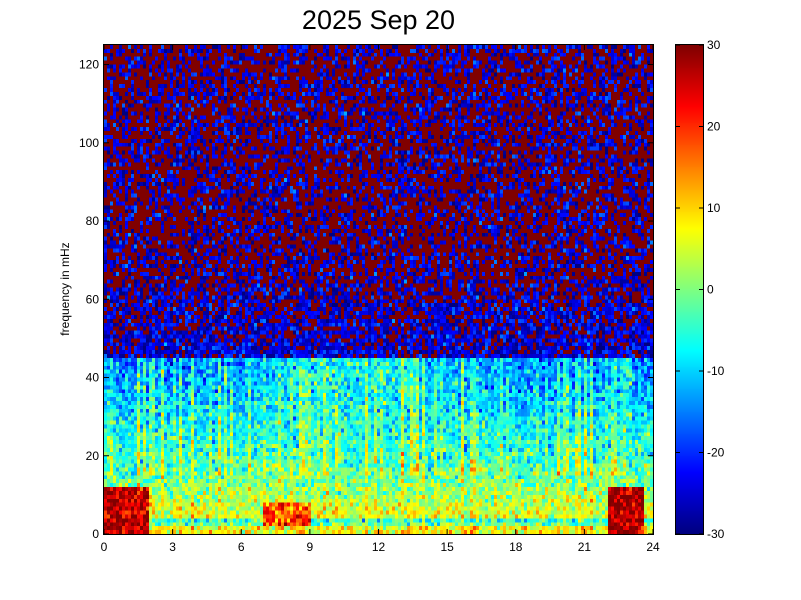 Image resolution: width=801 pixels, height=600 pixels. What do you see at coordinates (93, 299) in the screenshot?
I see `y-tick-label: 60` at bounding box center [93, 299].